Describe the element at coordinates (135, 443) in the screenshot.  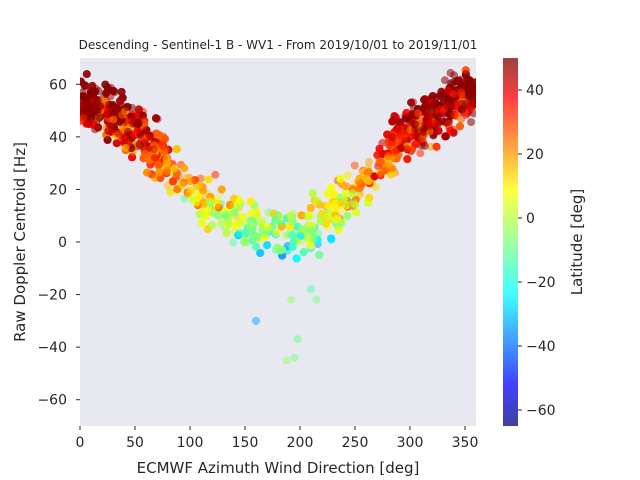
I see `x-tick-label: 50` at that location.